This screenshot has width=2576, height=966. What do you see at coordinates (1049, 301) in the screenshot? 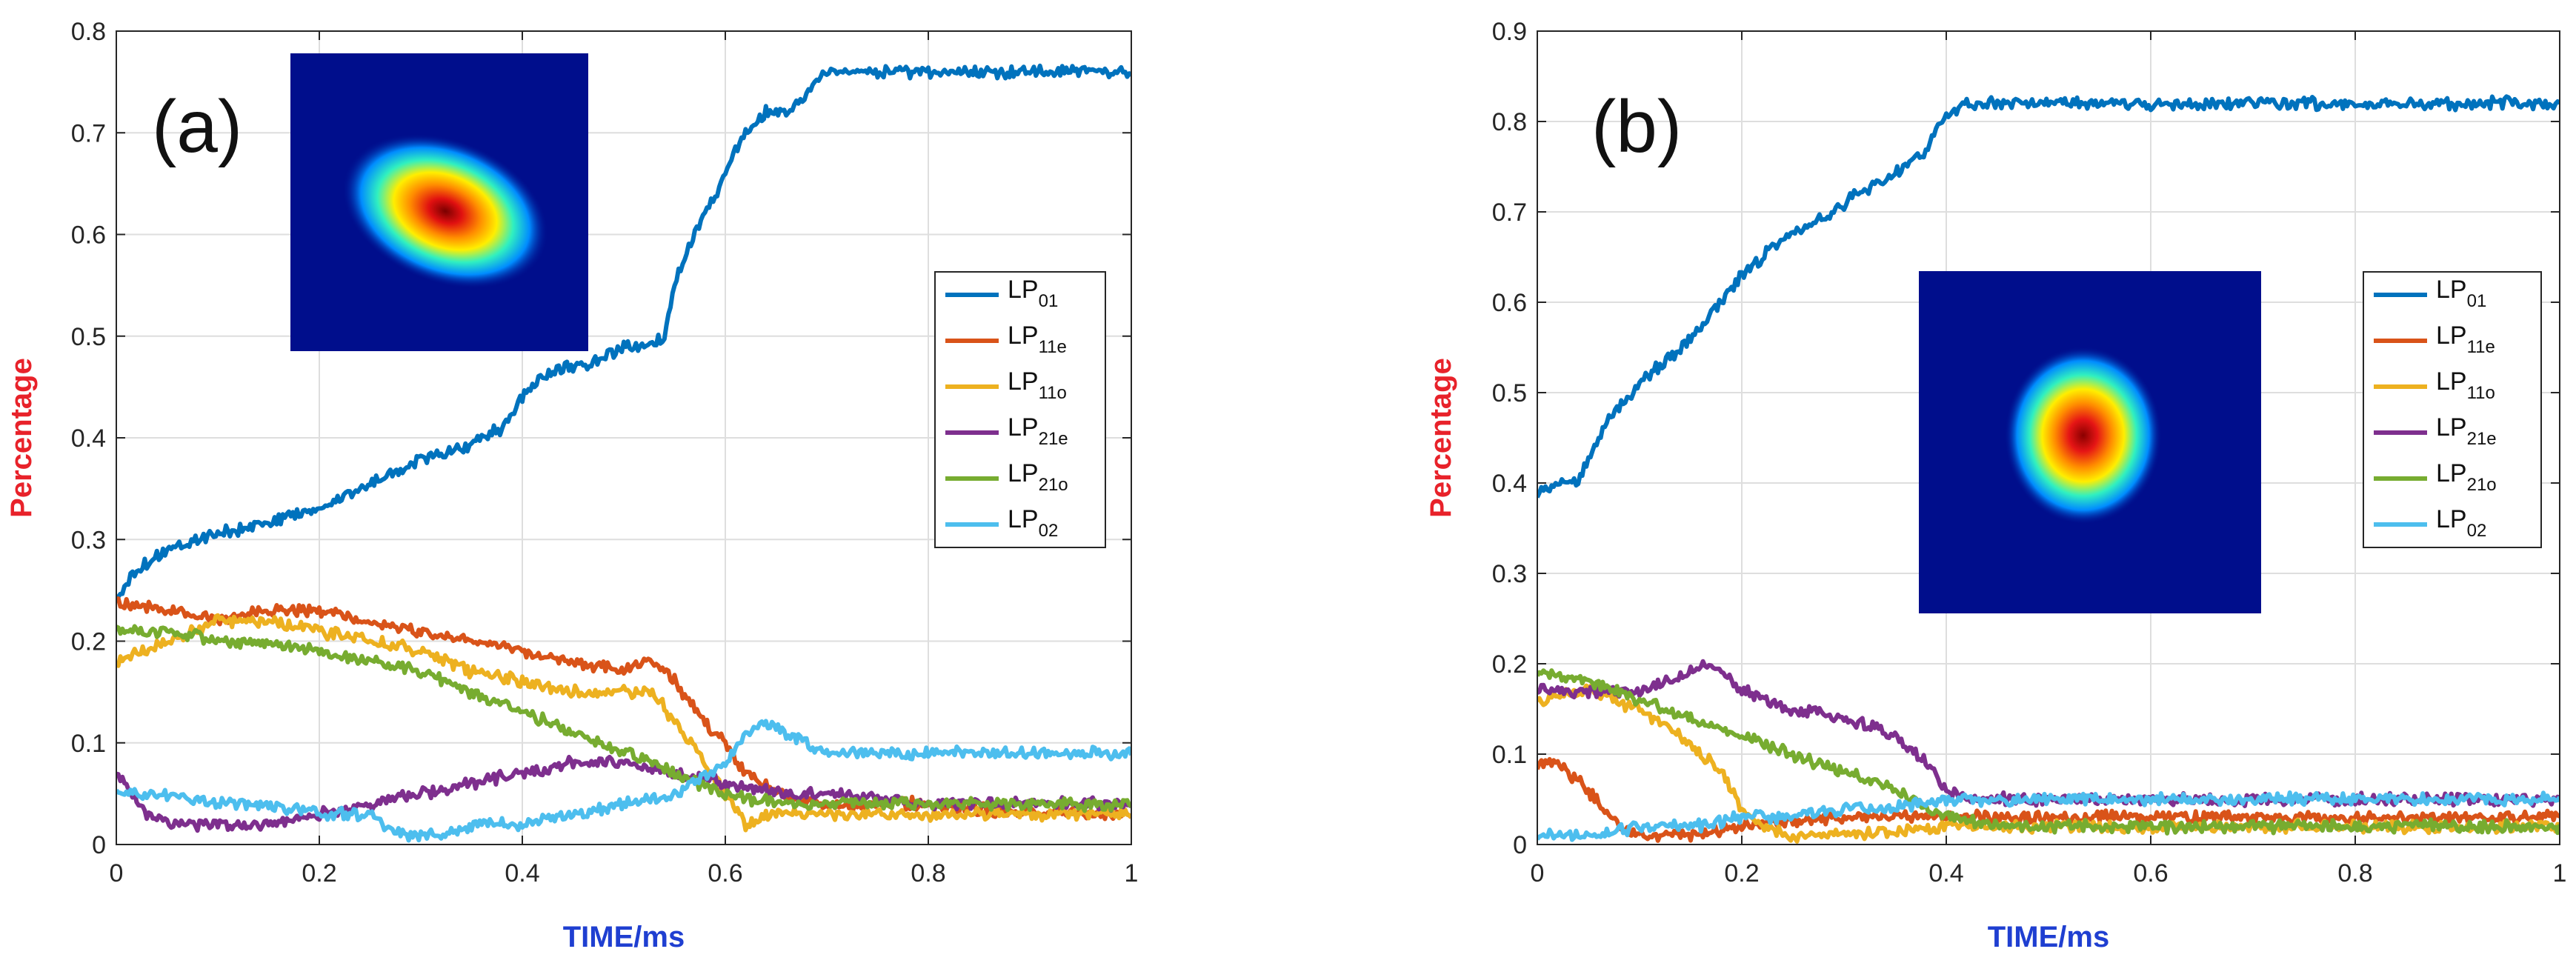
I see `chart-a-legend-subscript: 01` at bounding box center [1049, 301].